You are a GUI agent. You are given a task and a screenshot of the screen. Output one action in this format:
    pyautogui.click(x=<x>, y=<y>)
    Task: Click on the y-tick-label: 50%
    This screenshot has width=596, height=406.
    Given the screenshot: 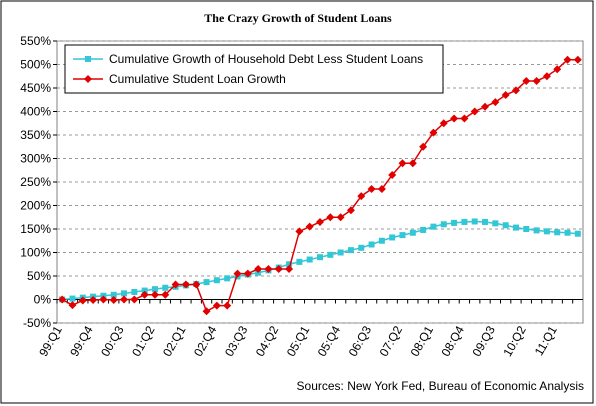 What is the action you would take?
    pyautogui.click(x=39, y=276)
    